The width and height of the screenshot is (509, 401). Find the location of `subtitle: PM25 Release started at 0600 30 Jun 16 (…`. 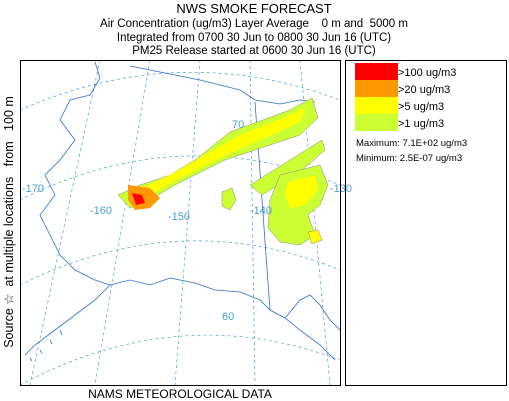

subtitle: PM25 Release started at 0600 30 Jun 16 (… is located at coordinates (254, 51).